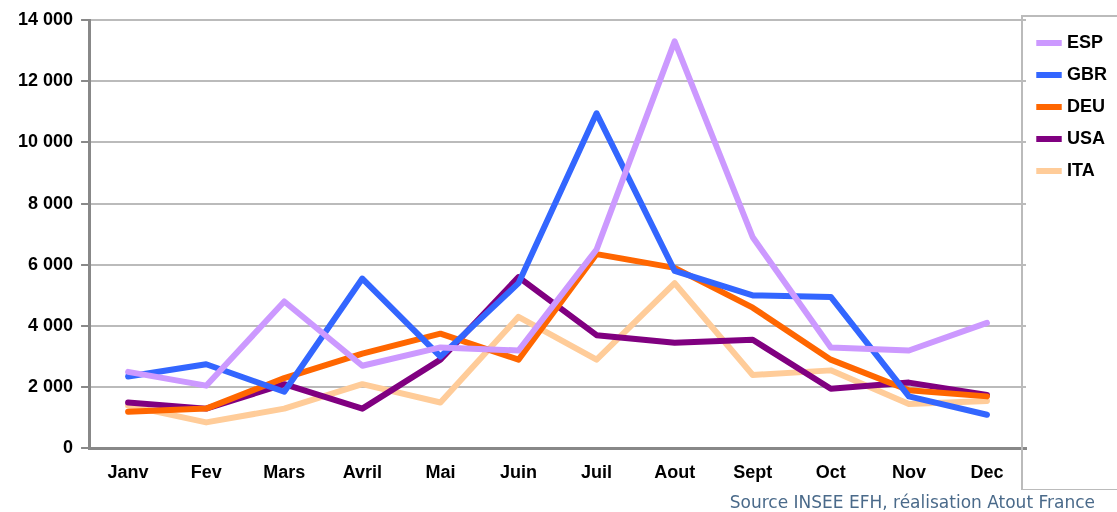  I want to click on x-tick-label: Janv, so click(128, 472).